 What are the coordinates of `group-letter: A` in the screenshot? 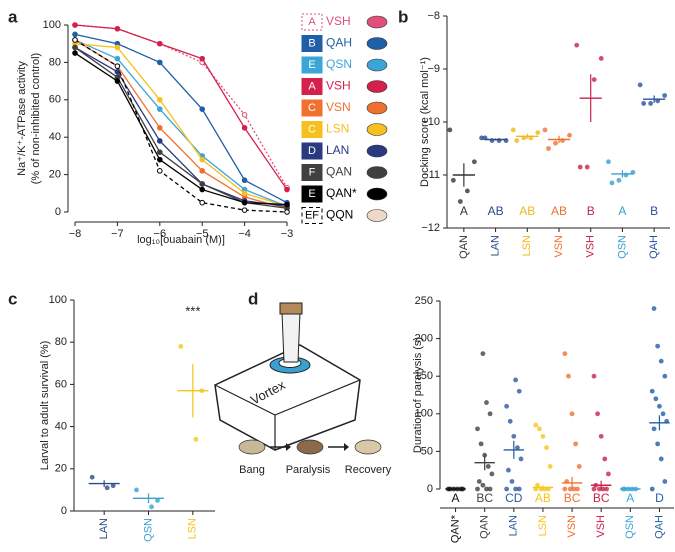 It's located at (464, 211).